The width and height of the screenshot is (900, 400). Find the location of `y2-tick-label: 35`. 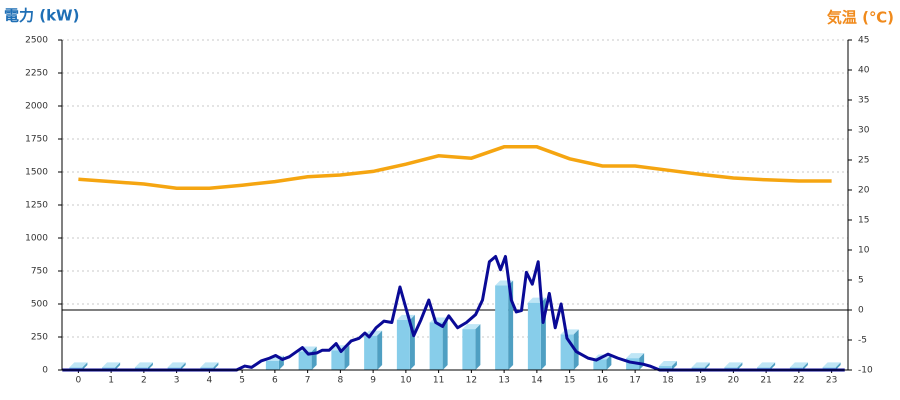

y2-tick-label: 35 is located at coordinates (863, 101).